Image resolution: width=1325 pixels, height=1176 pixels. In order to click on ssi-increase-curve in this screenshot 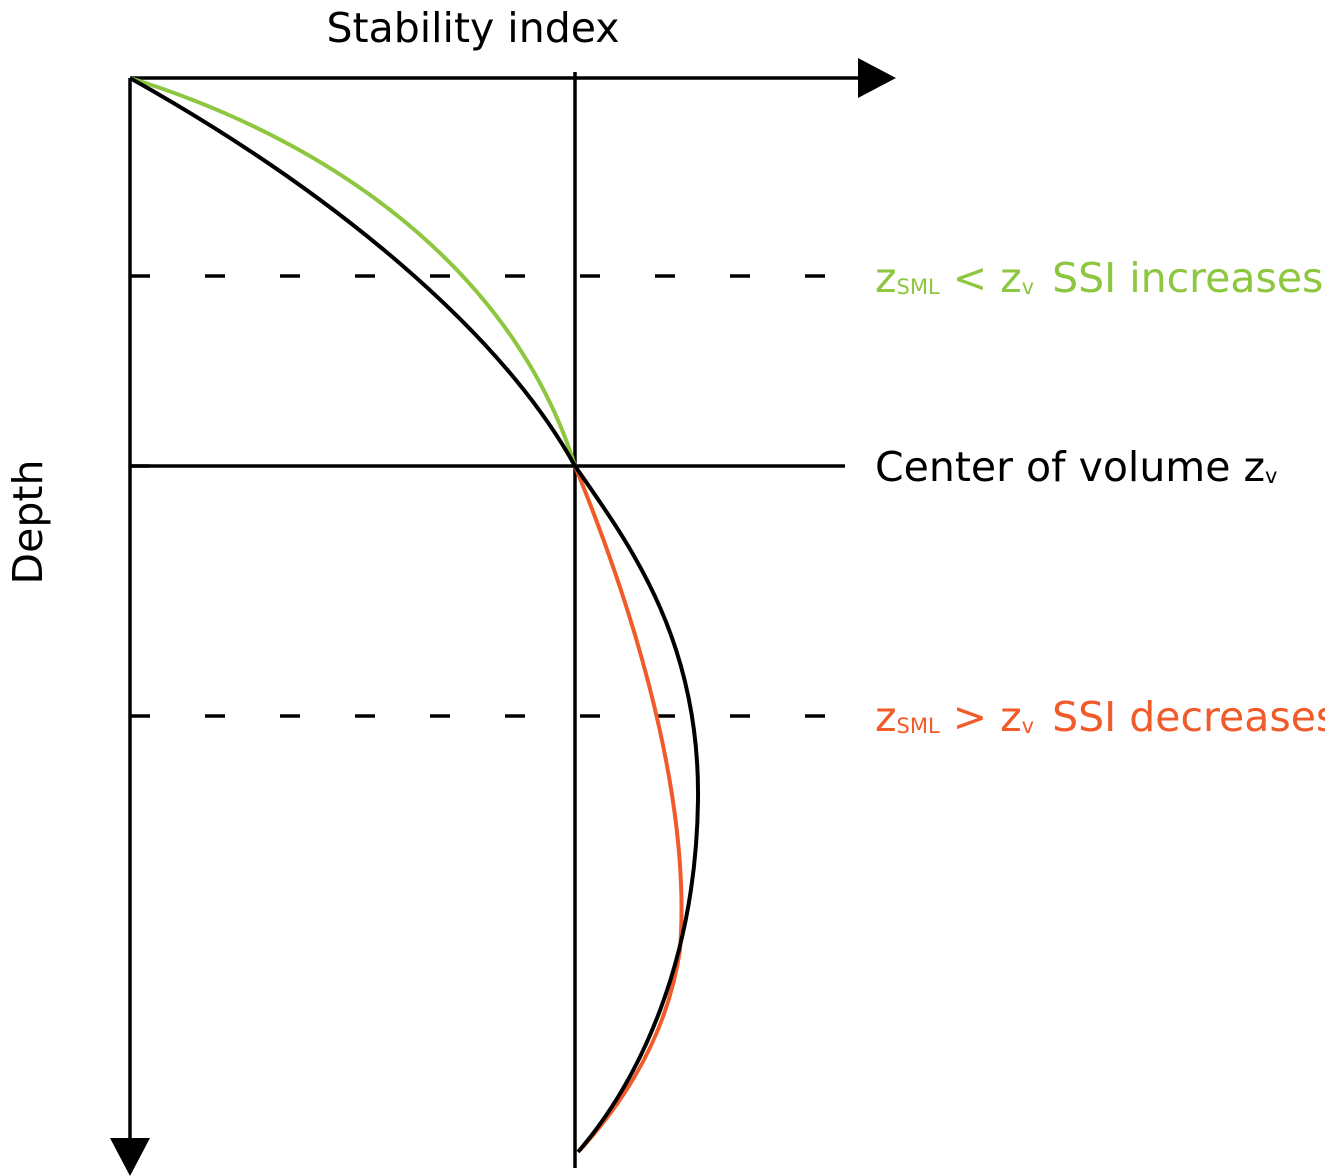, I will do `click(353, 271)`.